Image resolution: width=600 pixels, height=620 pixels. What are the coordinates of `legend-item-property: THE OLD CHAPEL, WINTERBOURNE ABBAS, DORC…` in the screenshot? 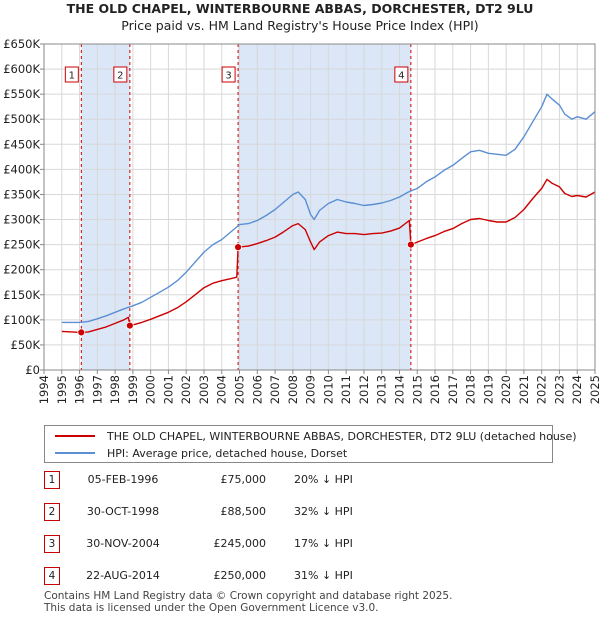 It's located at (311, 436).